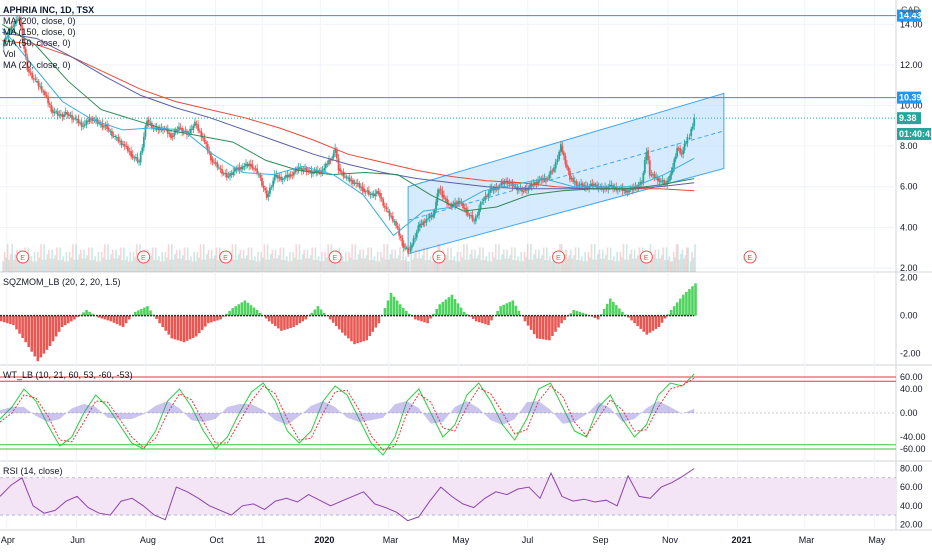 This screenshot has width=932, height=555. What do you see at coordinates (37, 65) in the screenshot?
I see `ma20-legend: MA (20, close, 0)` at bounding box center [37, 65].